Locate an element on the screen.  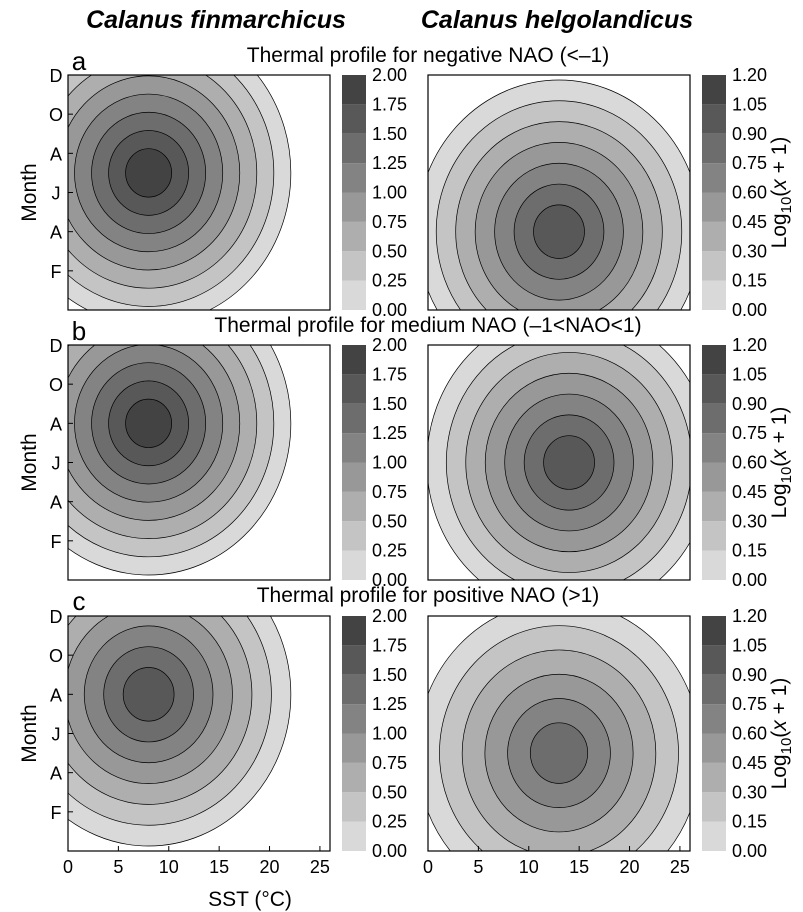
x-tick-label: 20 is located at coordinates (630, 867).